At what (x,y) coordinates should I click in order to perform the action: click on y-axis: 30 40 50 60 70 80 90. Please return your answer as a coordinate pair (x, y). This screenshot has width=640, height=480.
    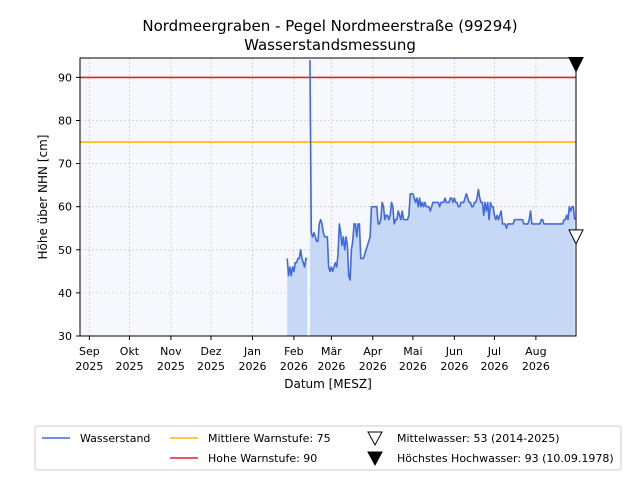
    Looking at the image, I should click on (69, 207).